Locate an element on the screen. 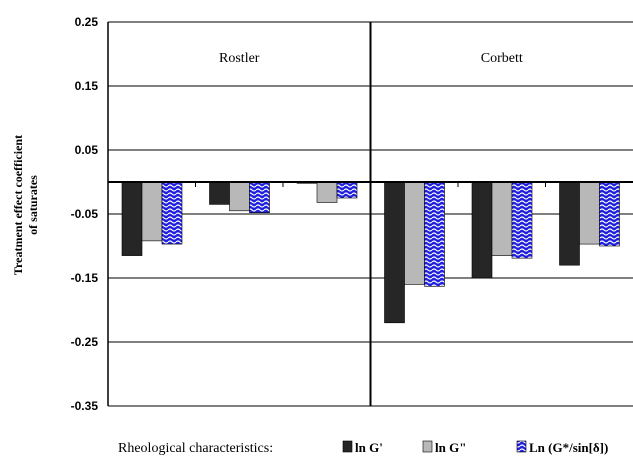 Image resolution: width=633 pixels, height=462 pixels. legend-entry: ln G" is located at coordinates (450, 447).